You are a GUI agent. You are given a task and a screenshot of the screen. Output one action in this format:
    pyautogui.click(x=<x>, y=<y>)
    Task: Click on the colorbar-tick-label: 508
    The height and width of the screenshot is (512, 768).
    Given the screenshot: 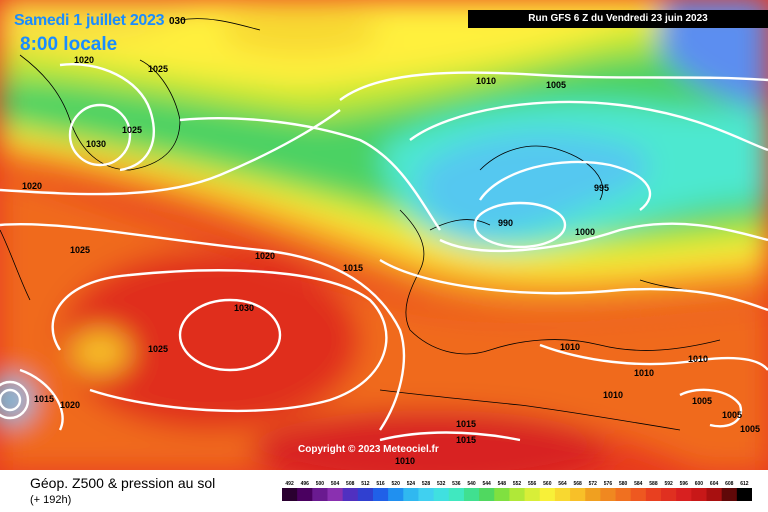 What is the action you would take?
    pyautogui.click(x=350, y=484)
    